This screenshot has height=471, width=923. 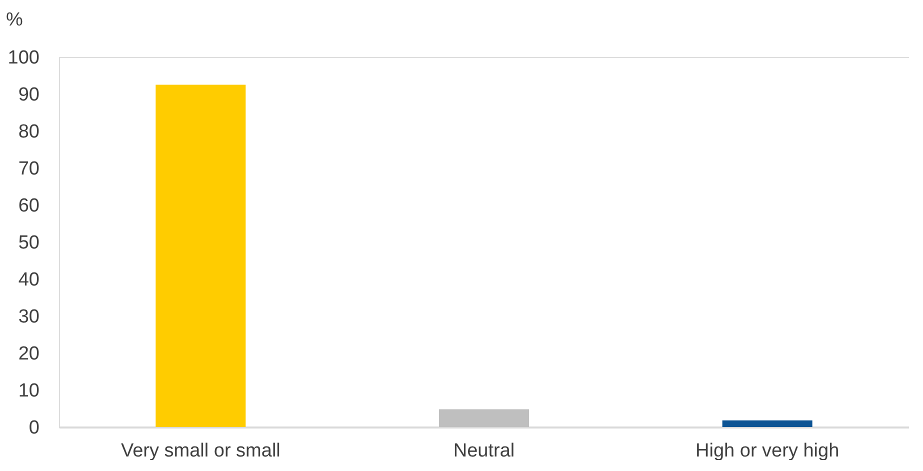 What do you see at coordinates (29, 243) in the screenshot?
I see `y-tick-label: 50` at bounding box center [29, 243].